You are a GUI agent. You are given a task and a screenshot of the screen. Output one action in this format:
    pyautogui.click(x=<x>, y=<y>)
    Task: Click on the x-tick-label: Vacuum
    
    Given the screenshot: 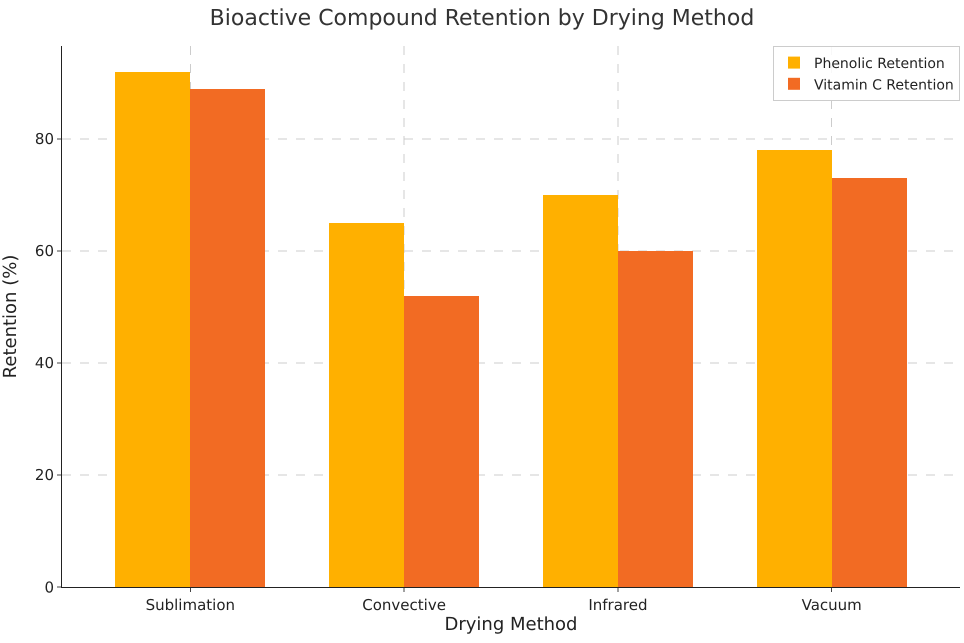 What is the action you would take?
    pyautogui.click(x=832, y=605)
    